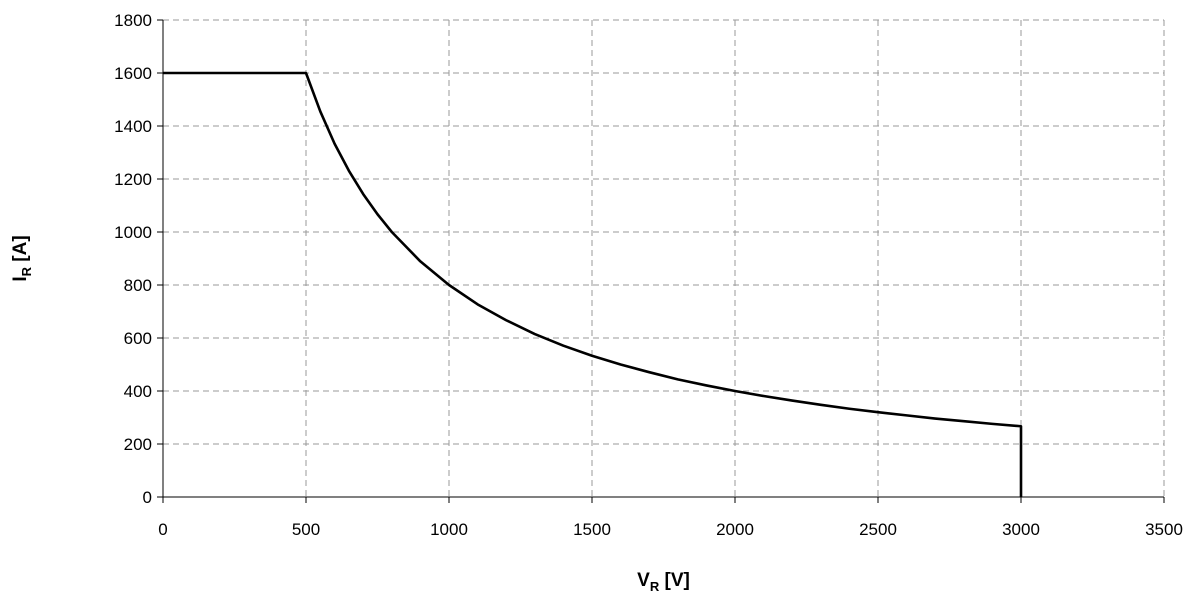 The width and height of the screenshot is (1202, 601). What do you see at coordinates (20, 251) in the screenshot?
I see `y-axis-title-unit: [A]` at bounding box center [20, 251].